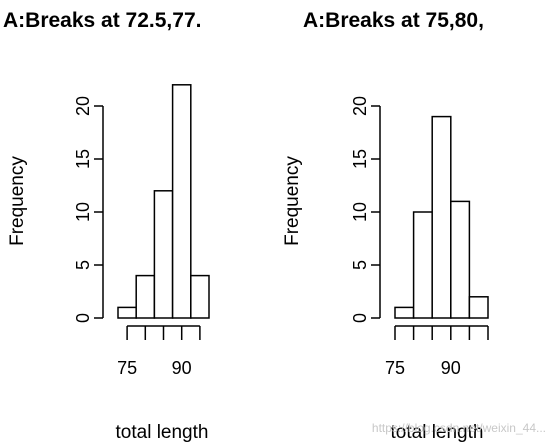 The width and height of the screenshot is (550, 445). What do you see at coordinates (393, 20) in the screenshot?
I see `chart-title: A:Breaks at 75,80,` at bounding box center [393, 20].